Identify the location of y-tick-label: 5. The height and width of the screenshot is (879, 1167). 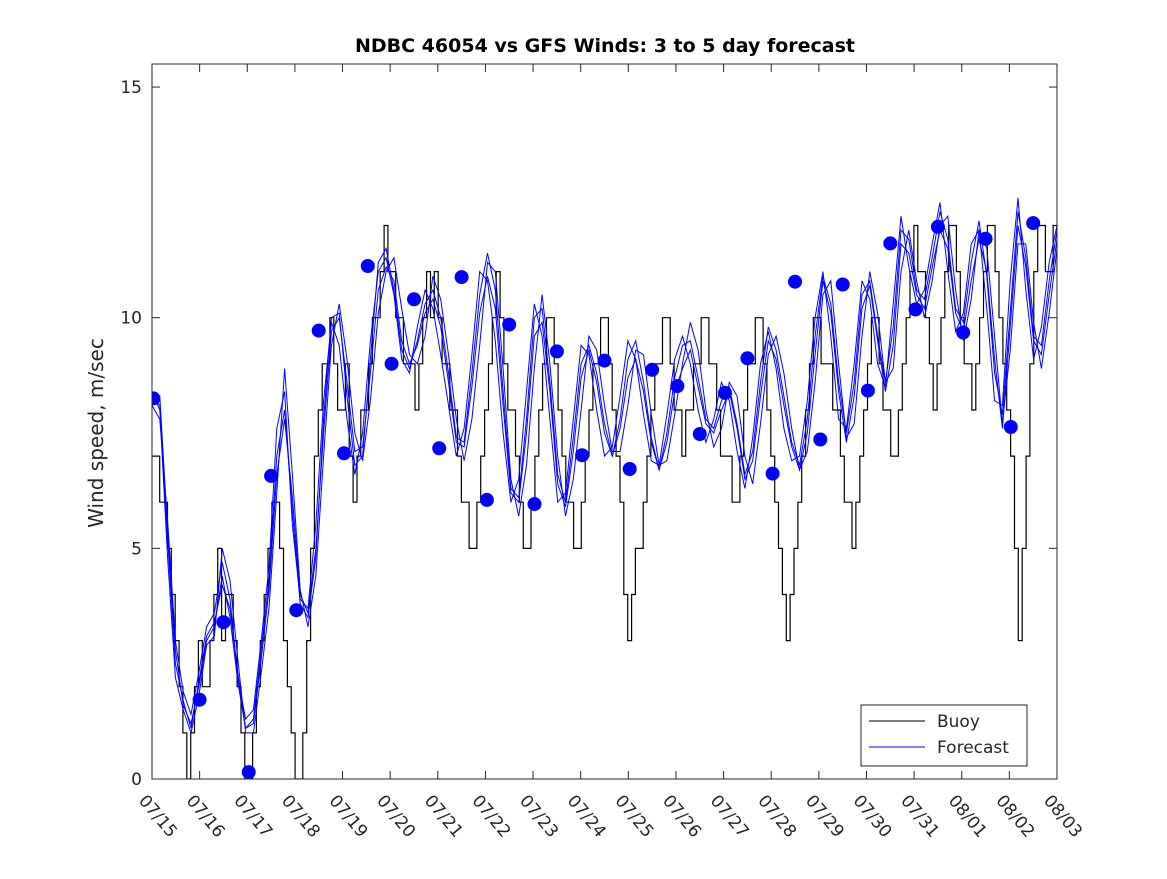
(136, 549).